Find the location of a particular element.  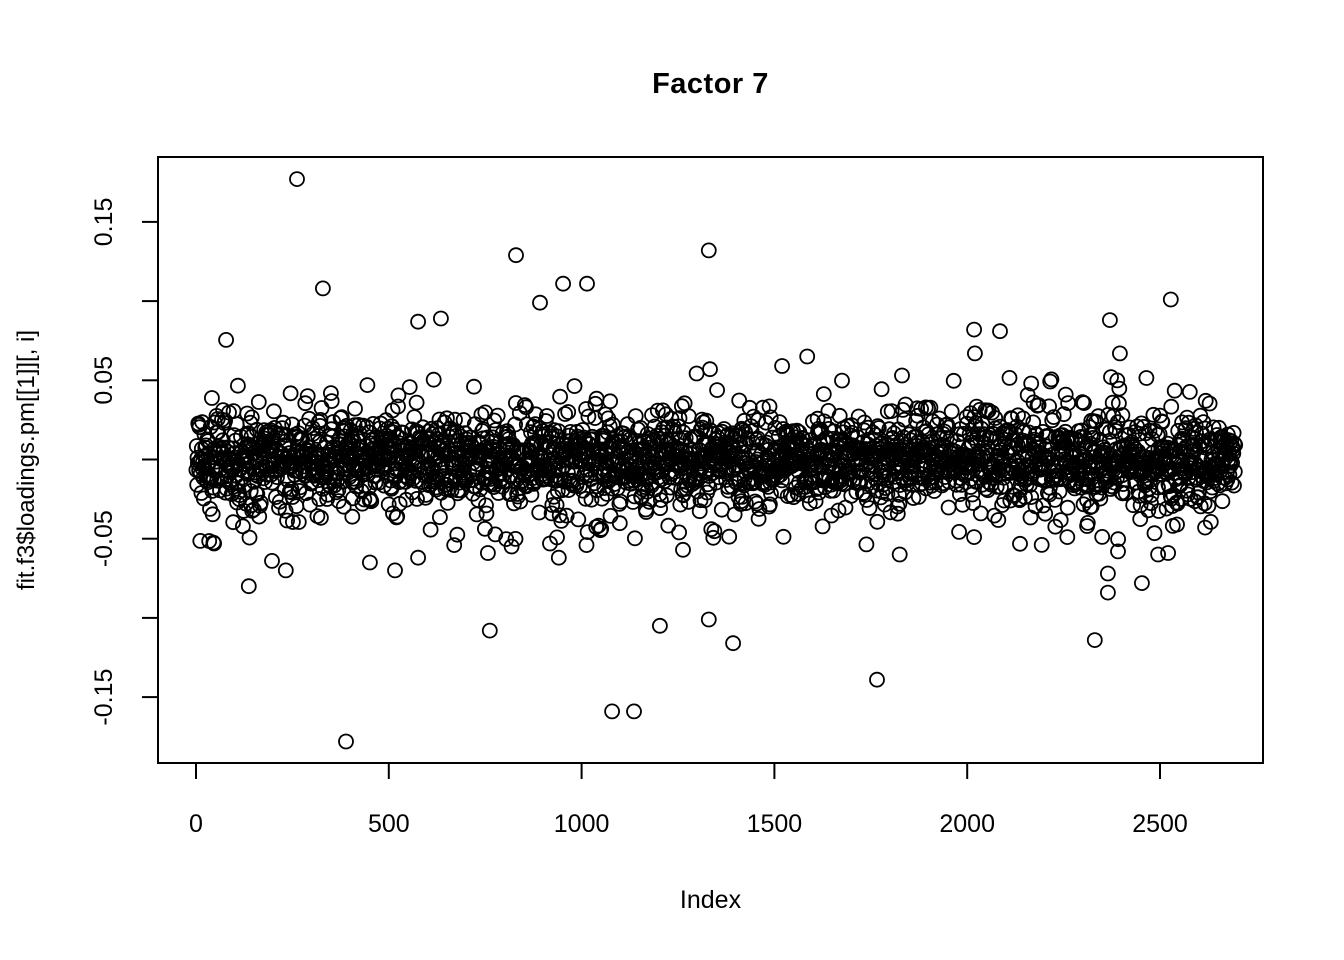

x-axis-title: Index is located at coordinates (710, 900).